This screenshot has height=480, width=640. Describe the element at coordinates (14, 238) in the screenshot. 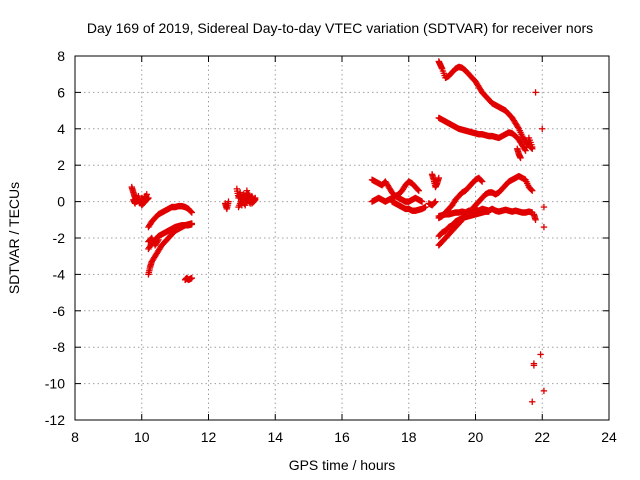

I see `y-axis-label: SDTVAR / TECUs` at that location.